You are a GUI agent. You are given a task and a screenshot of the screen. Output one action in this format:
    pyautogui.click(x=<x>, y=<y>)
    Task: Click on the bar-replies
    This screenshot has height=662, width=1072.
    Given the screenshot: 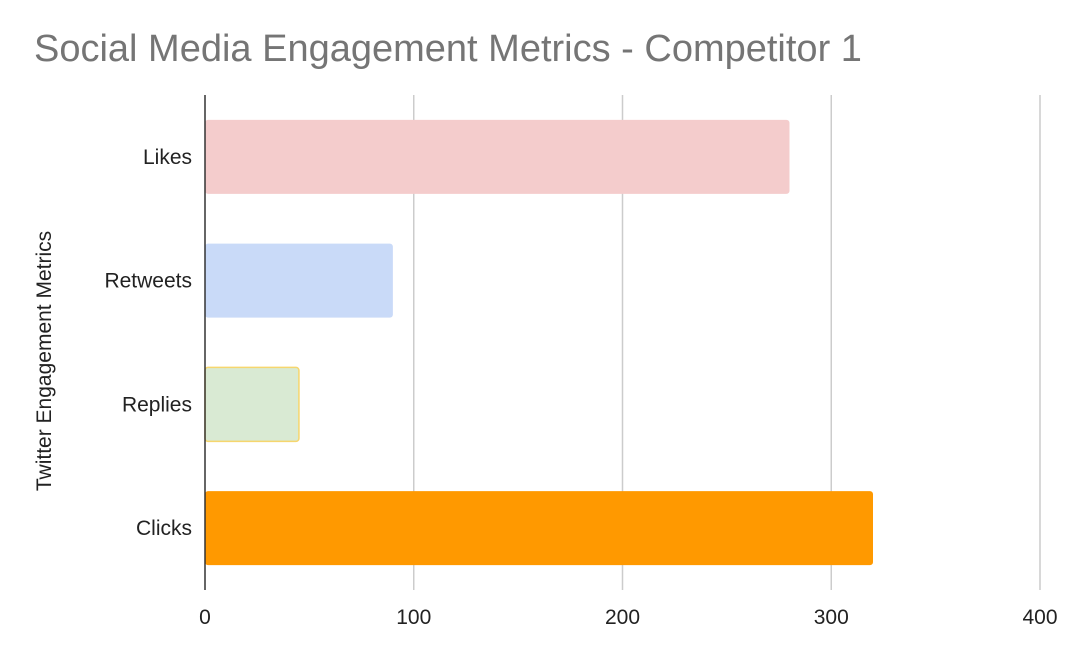 What is the action you would take?
    pyautogui.click(x=252, y=404)
    